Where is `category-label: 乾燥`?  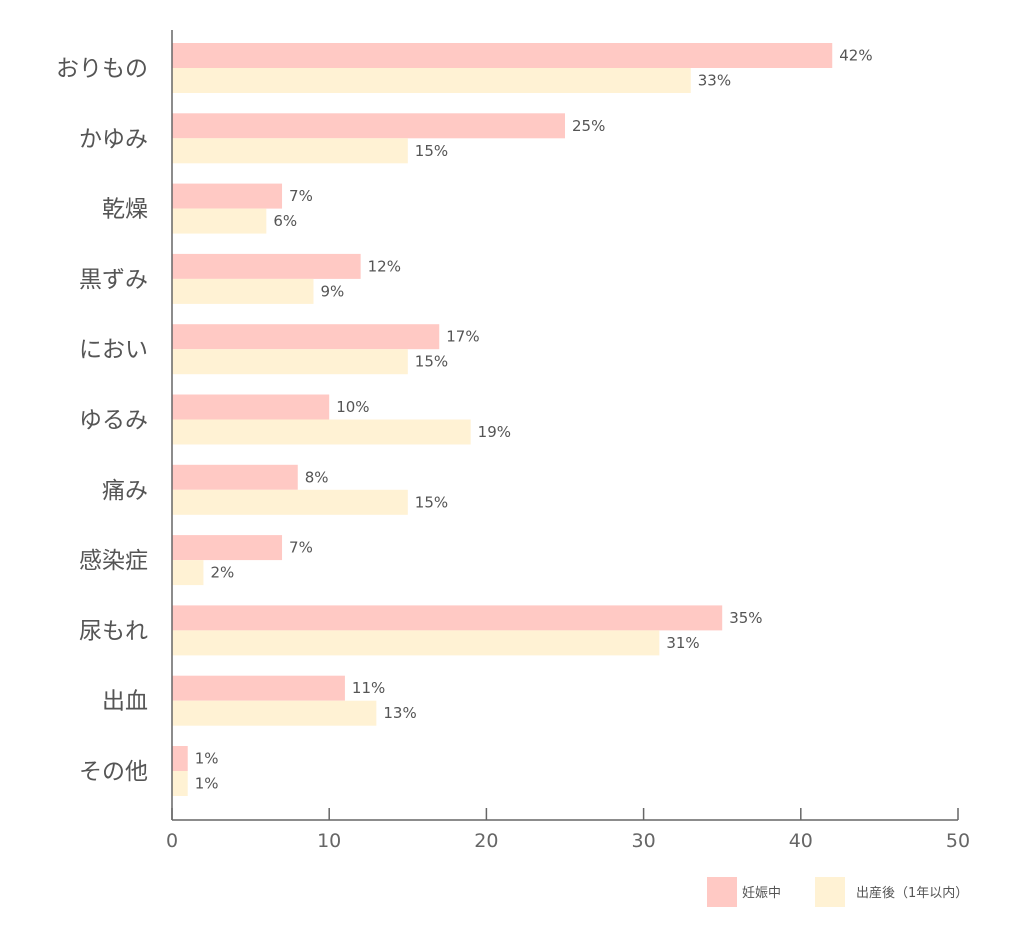
category-label: 乾燥 is located at coordinates (125, 210).